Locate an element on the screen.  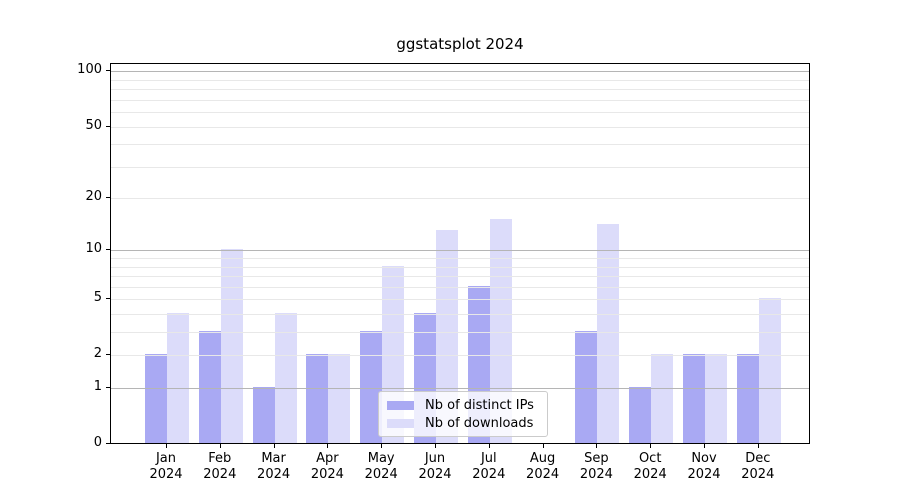
x-tick-month: Sep is located at coordinates (596, 458).